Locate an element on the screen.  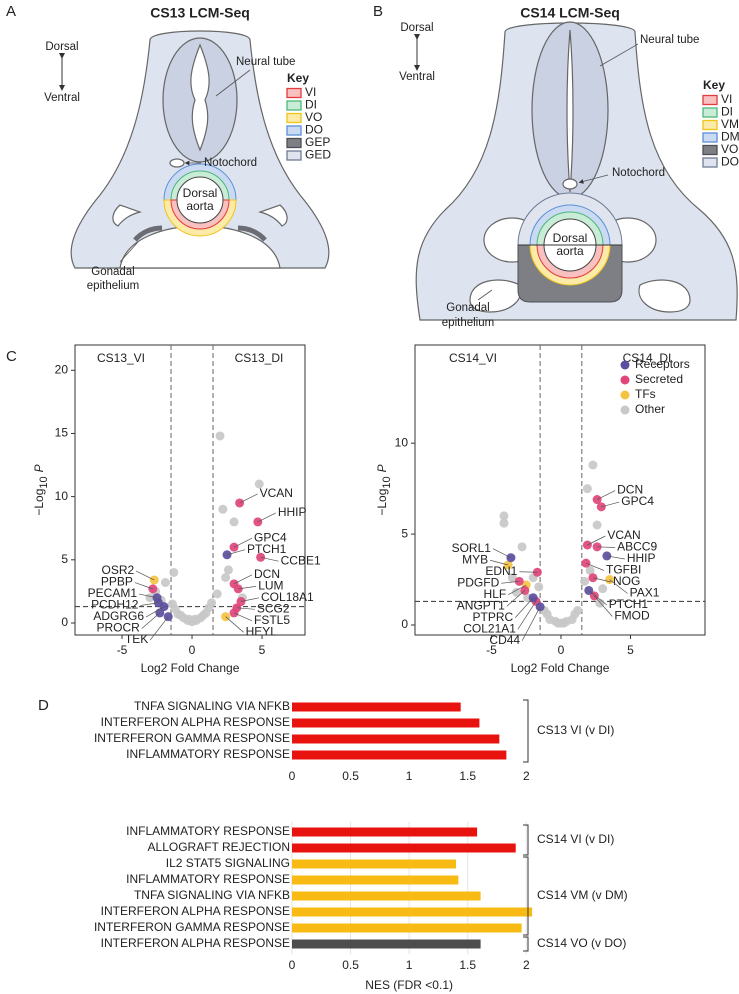
neural-tube-label: Neural tube is located at coordinates (265, 62).